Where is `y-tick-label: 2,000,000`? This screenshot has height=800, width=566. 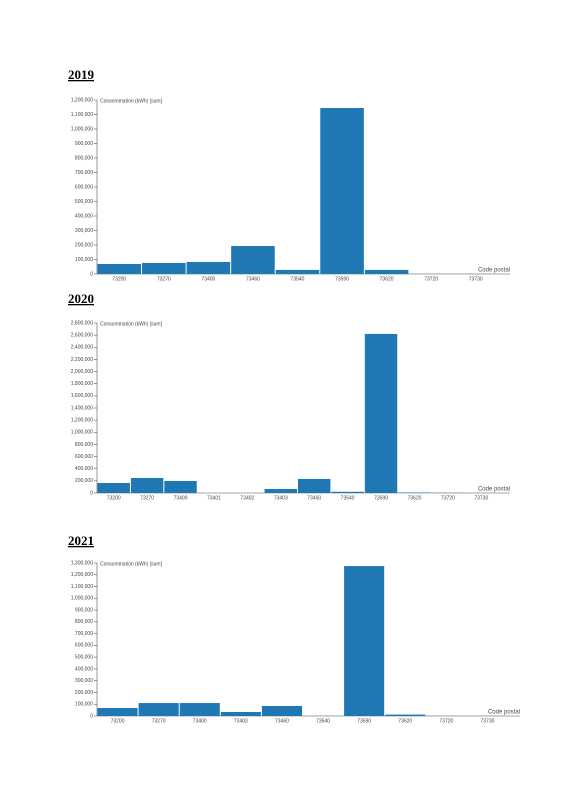 y-tick-label: 2,000,000 is located at coordinates (82, 372).